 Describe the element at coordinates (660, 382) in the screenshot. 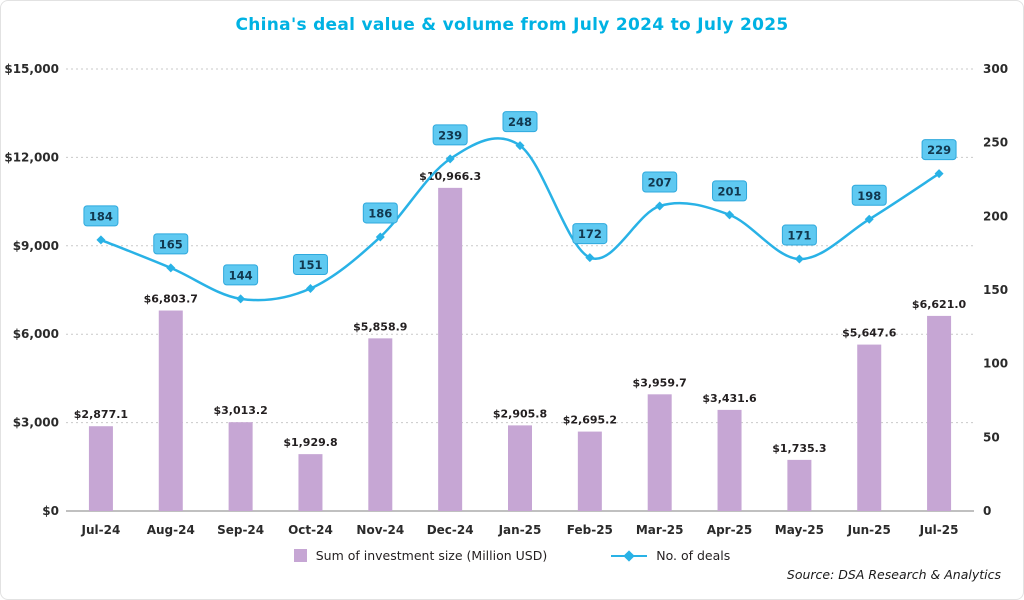

I see `bar-value-label: $3,959.7` at that location.